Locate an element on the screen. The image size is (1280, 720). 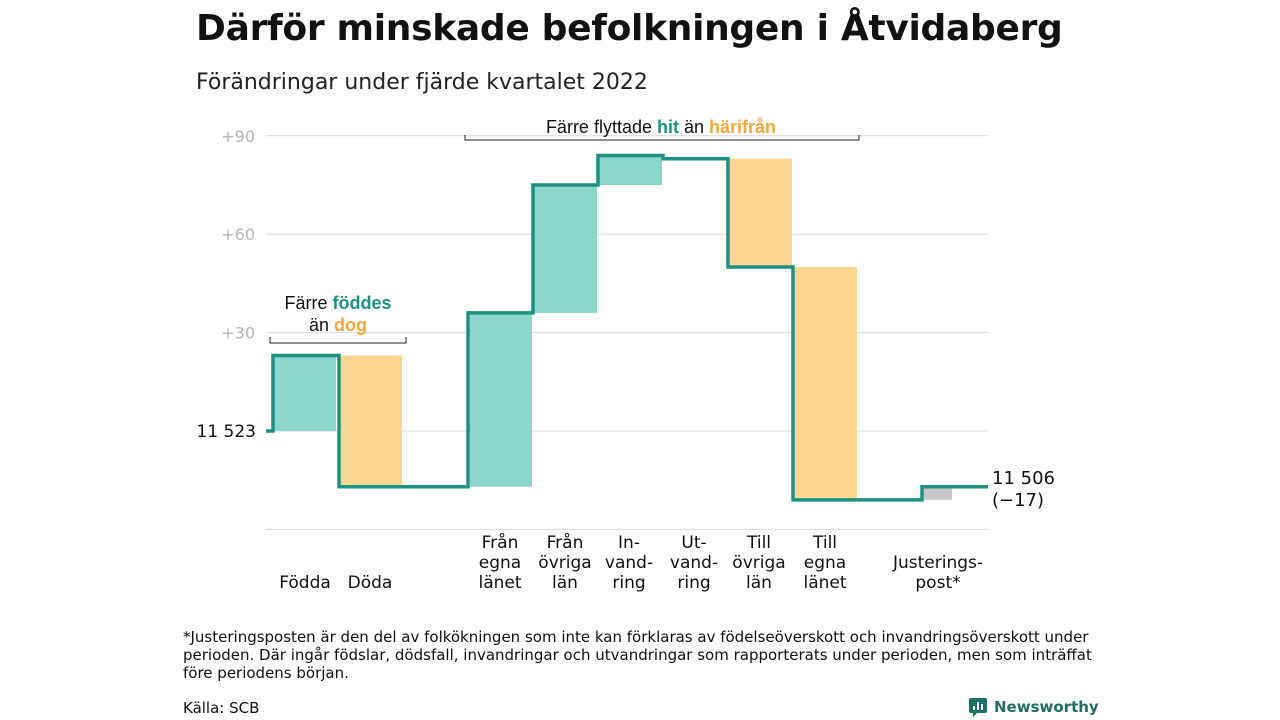
newsworthy-logo-icon is located at coordinates (978, 707).